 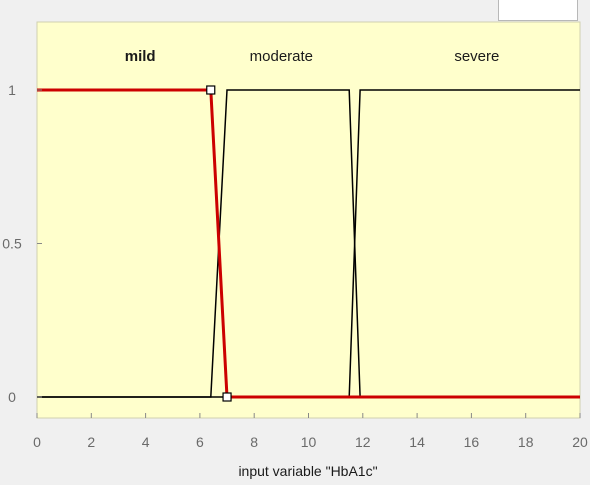 What do you see at coordinates (526, 442) in the screenshot?
I see `x-tick-label: 18` at bounding box center [526, 442].